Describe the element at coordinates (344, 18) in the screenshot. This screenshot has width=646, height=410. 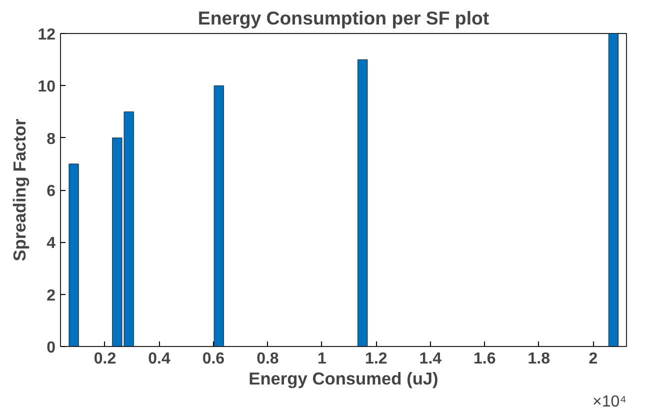
I see `chart-title: Energy Consumption per SF plot` at that location.